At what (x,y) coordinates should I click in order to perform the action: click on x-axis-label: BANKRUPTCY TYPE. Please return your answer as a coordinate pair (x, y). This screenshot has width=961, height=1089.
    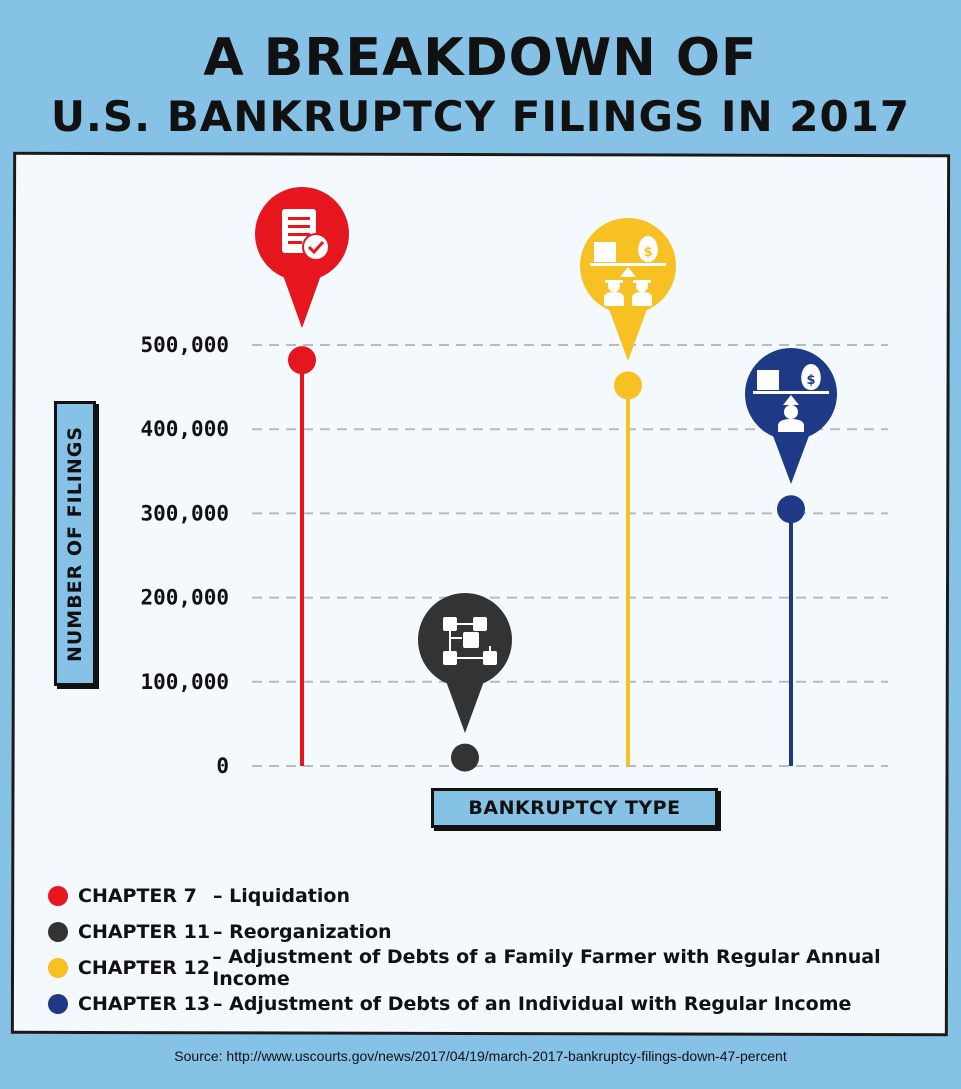
    Looking at the image, I should click on (574, 808).